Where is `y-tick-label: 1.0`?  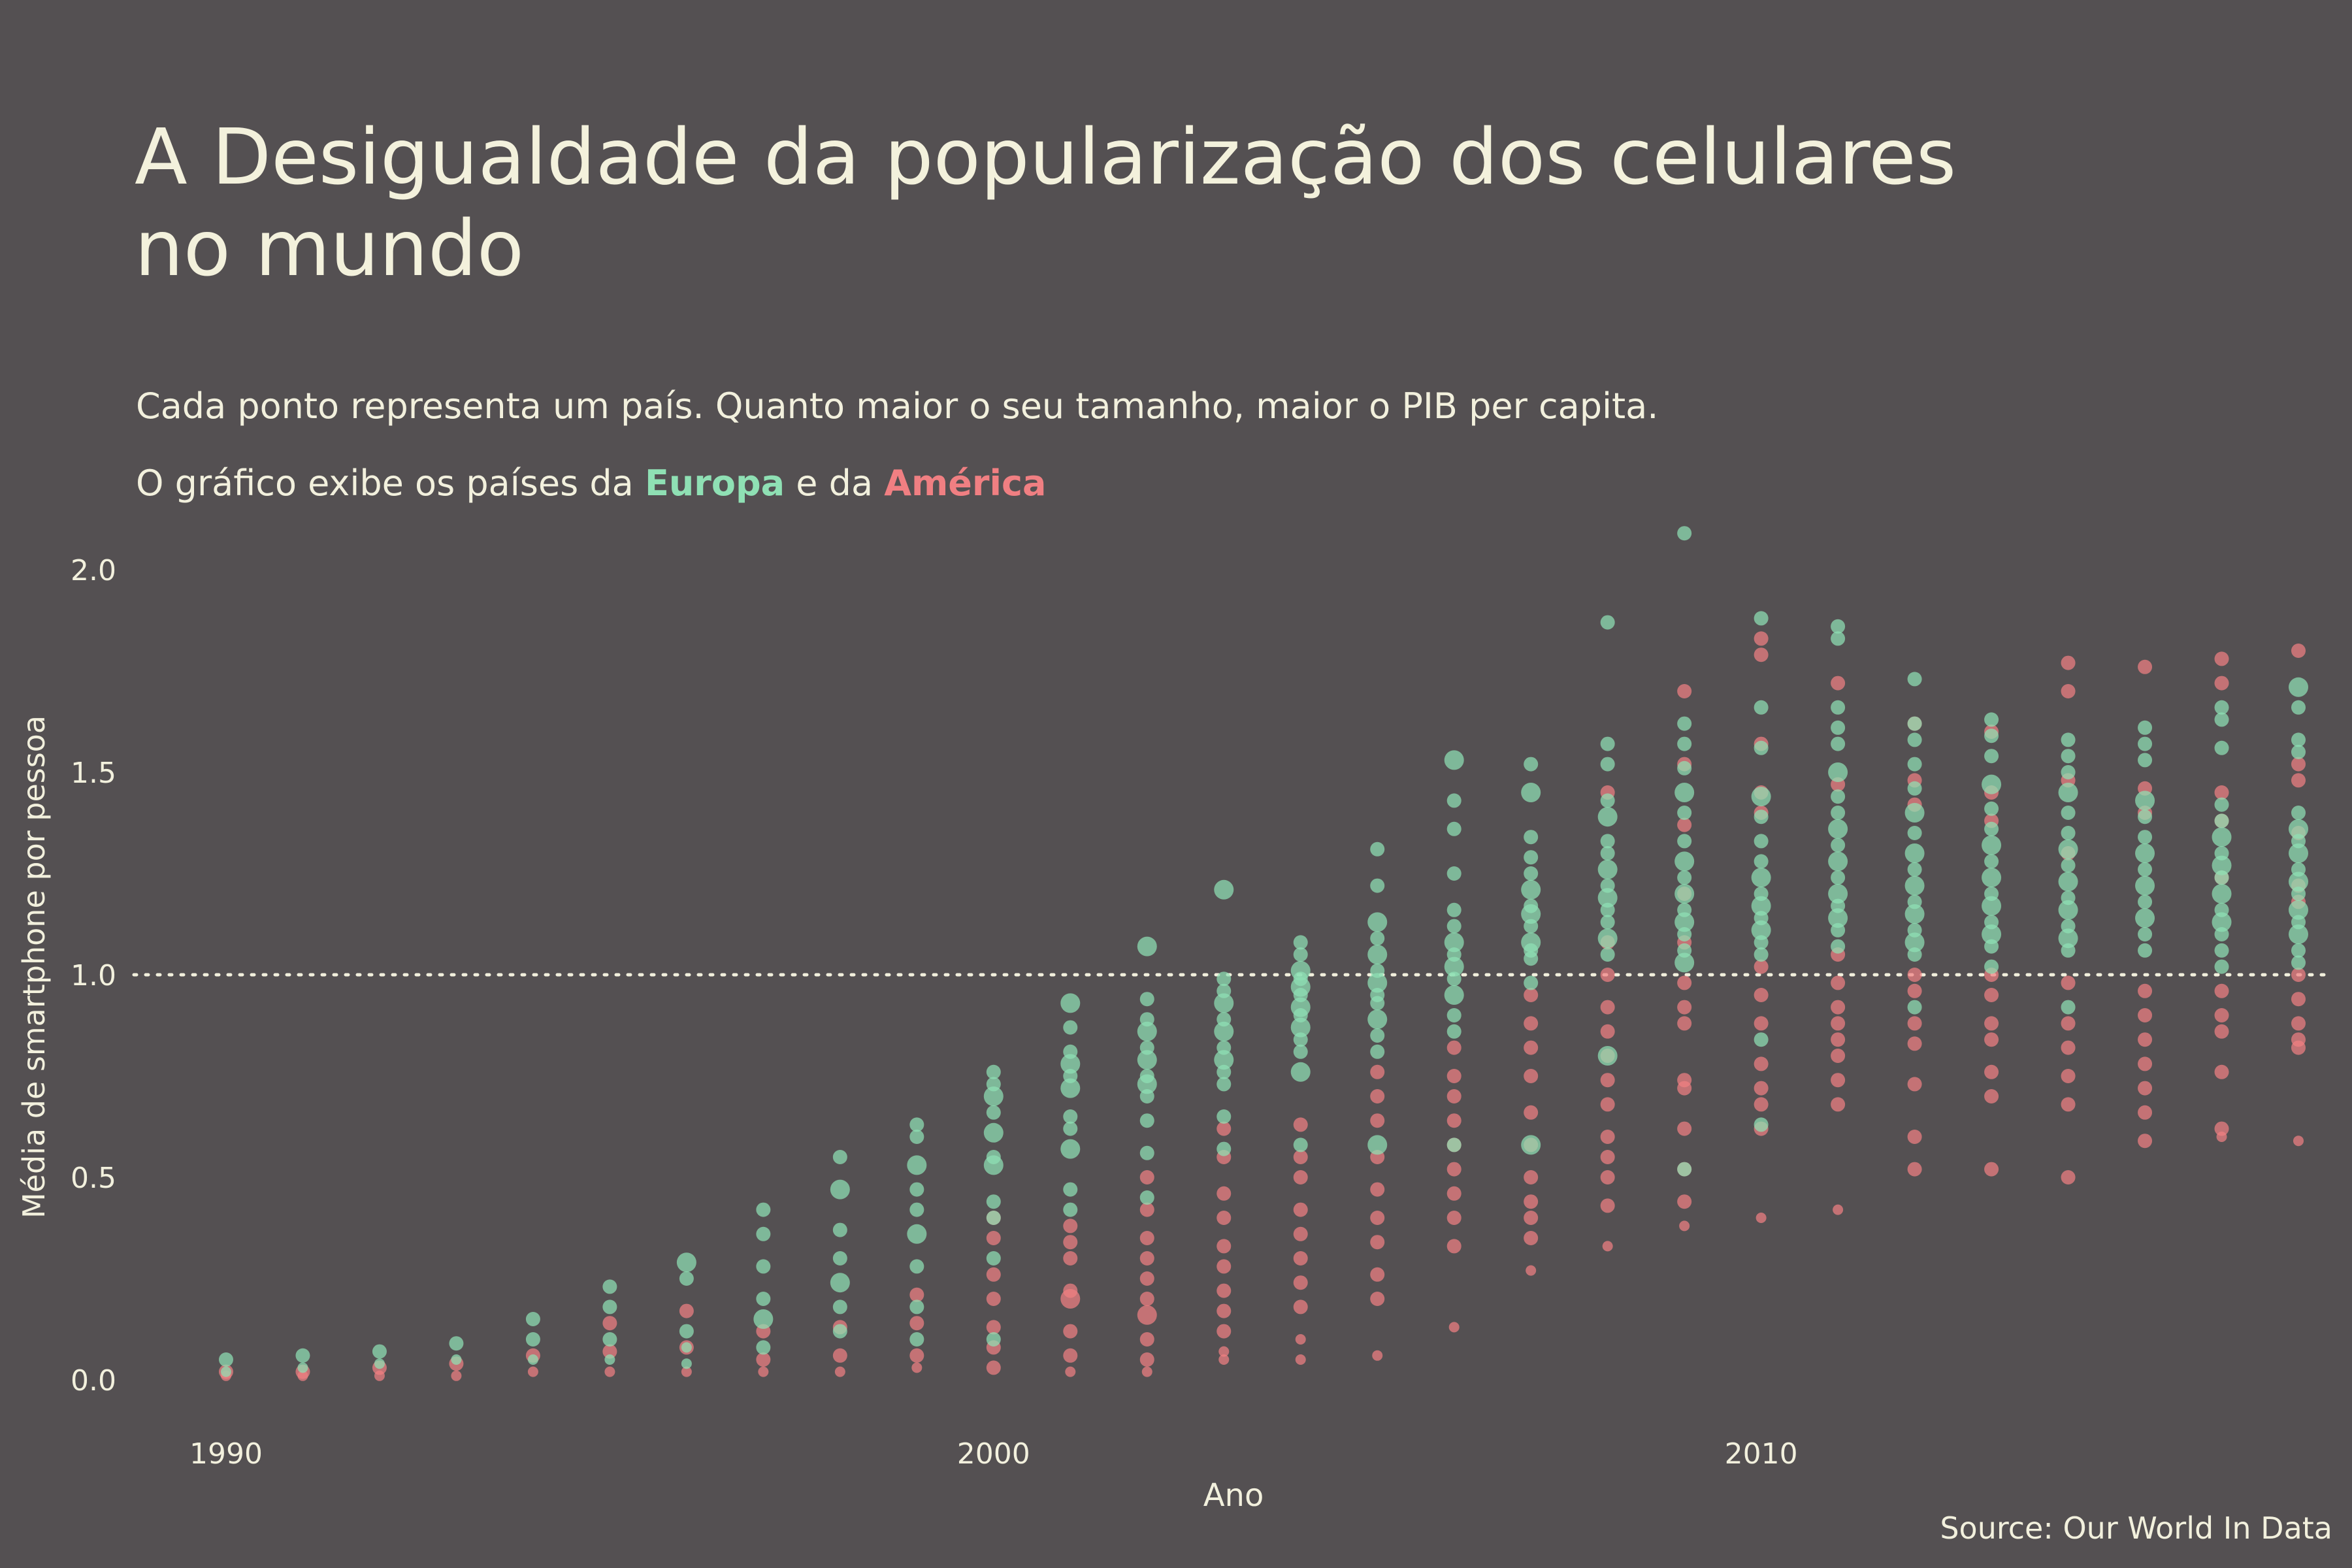 y-tick-label: 1.0 is located at coordinates (93, 975).